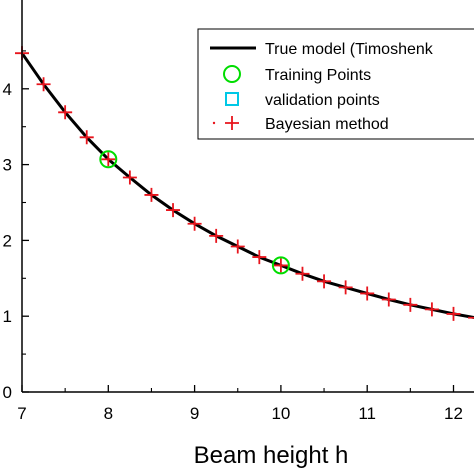 The width and height of the screenshot is (474, 474). Describe the element at coordinates (232, 99) in the screenshot. I see `legend-square-swatch` at that location.